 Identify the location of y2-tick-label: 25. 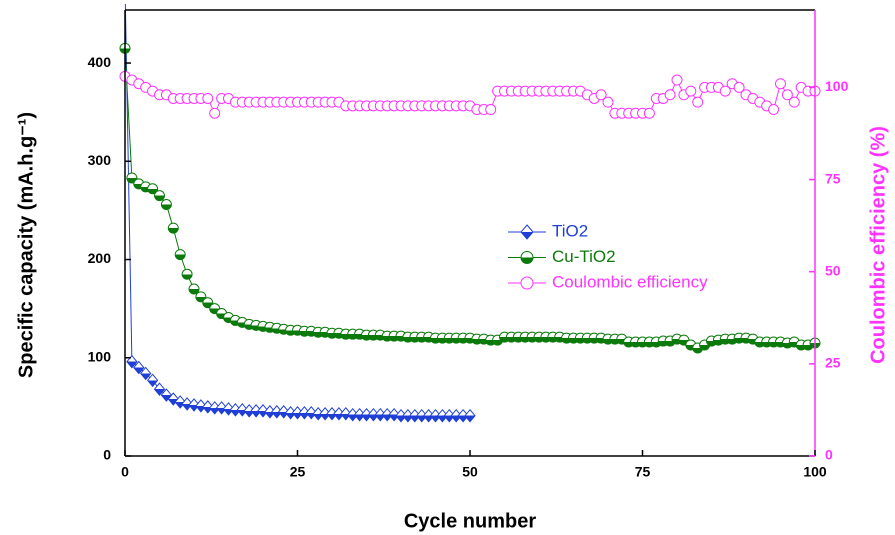
(833, 363).